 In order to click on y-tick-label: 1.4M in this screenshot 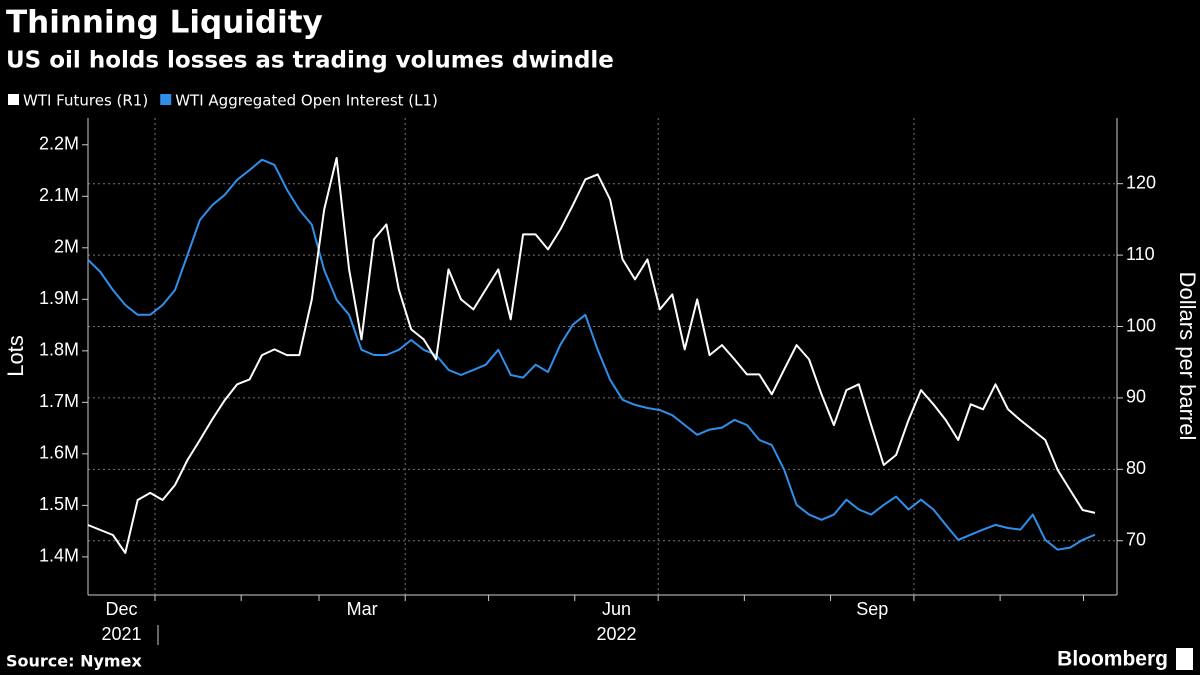, I will do `click(59, 556)`.